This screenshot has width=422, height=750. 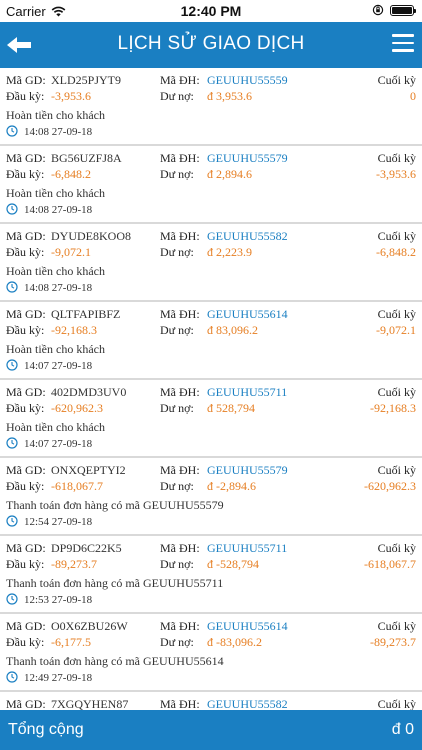 What do you see at coordinates (403, 10) in the screenshot?
I see `battery-icon` at bounding box center [403, 10].